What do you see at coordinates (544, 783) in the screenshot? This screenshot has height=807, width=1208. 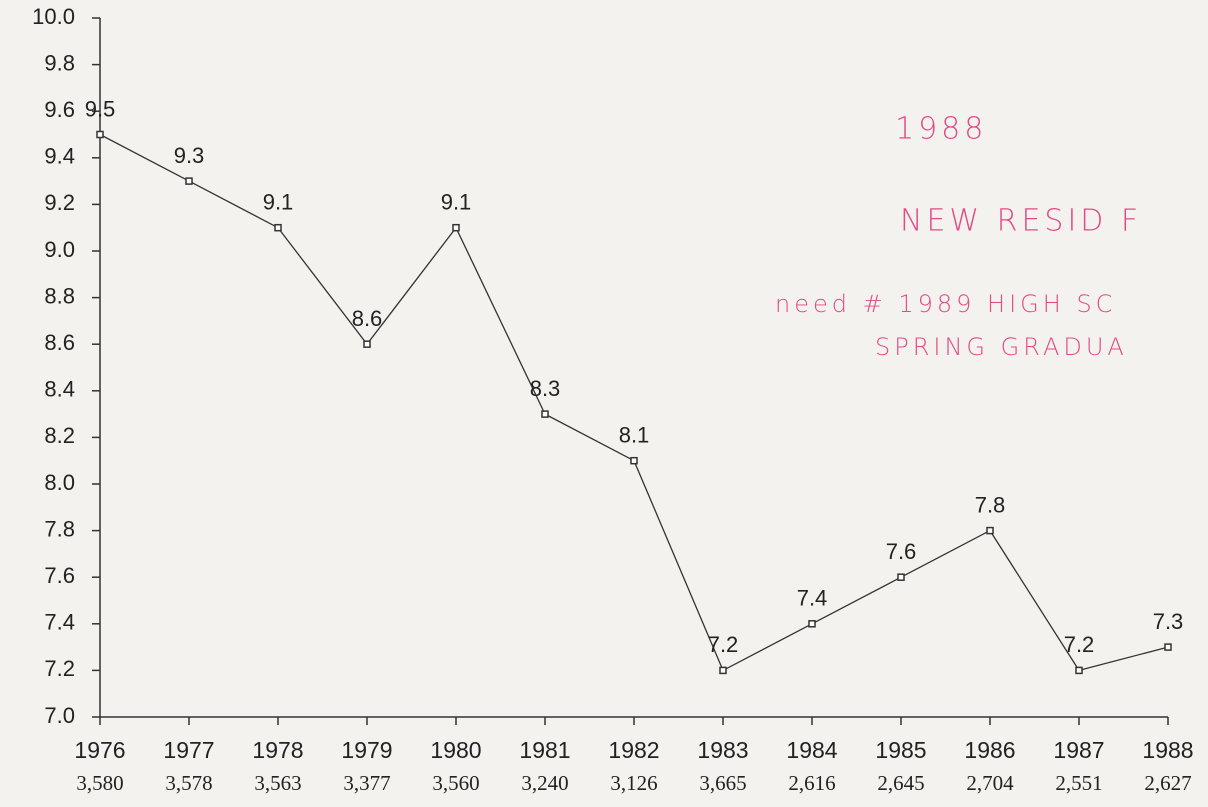 I see `x-sublabel: 3,240` at bounding box center [544, 783].